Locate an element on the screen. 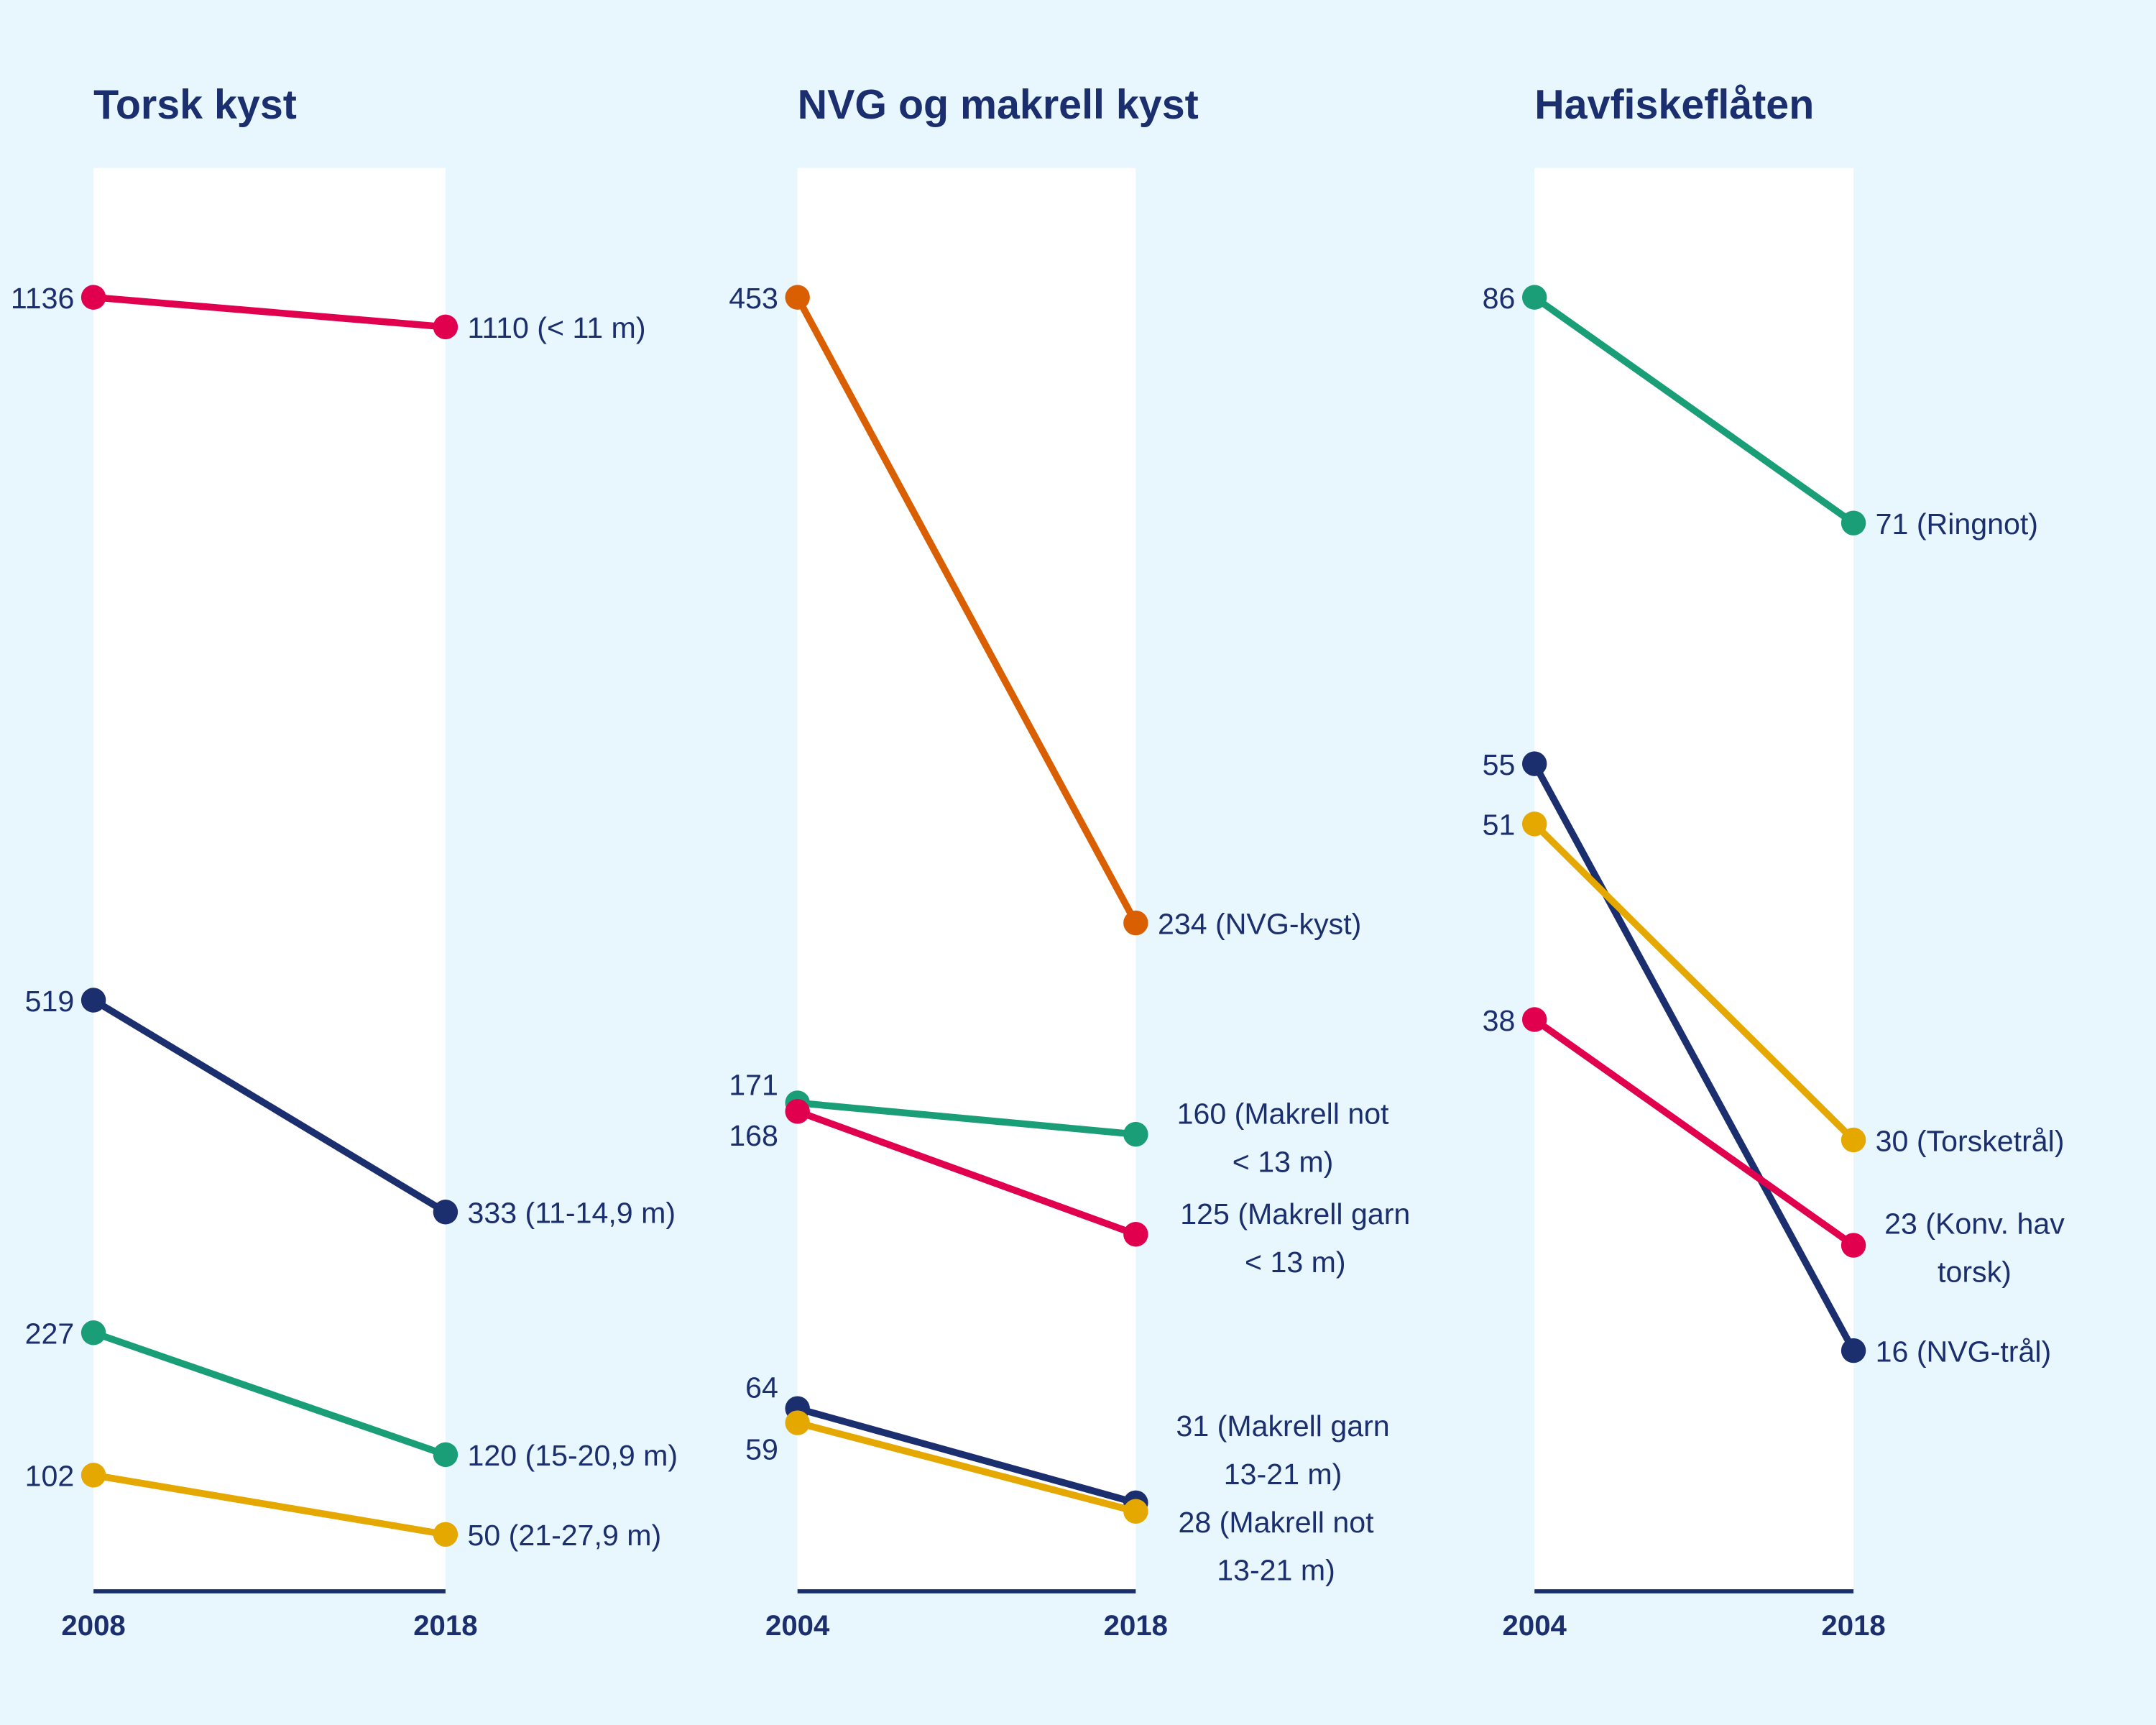 This screenshot has width=2156, height=1725. start-value-label: 86 is located at coordinates (1499, 298).